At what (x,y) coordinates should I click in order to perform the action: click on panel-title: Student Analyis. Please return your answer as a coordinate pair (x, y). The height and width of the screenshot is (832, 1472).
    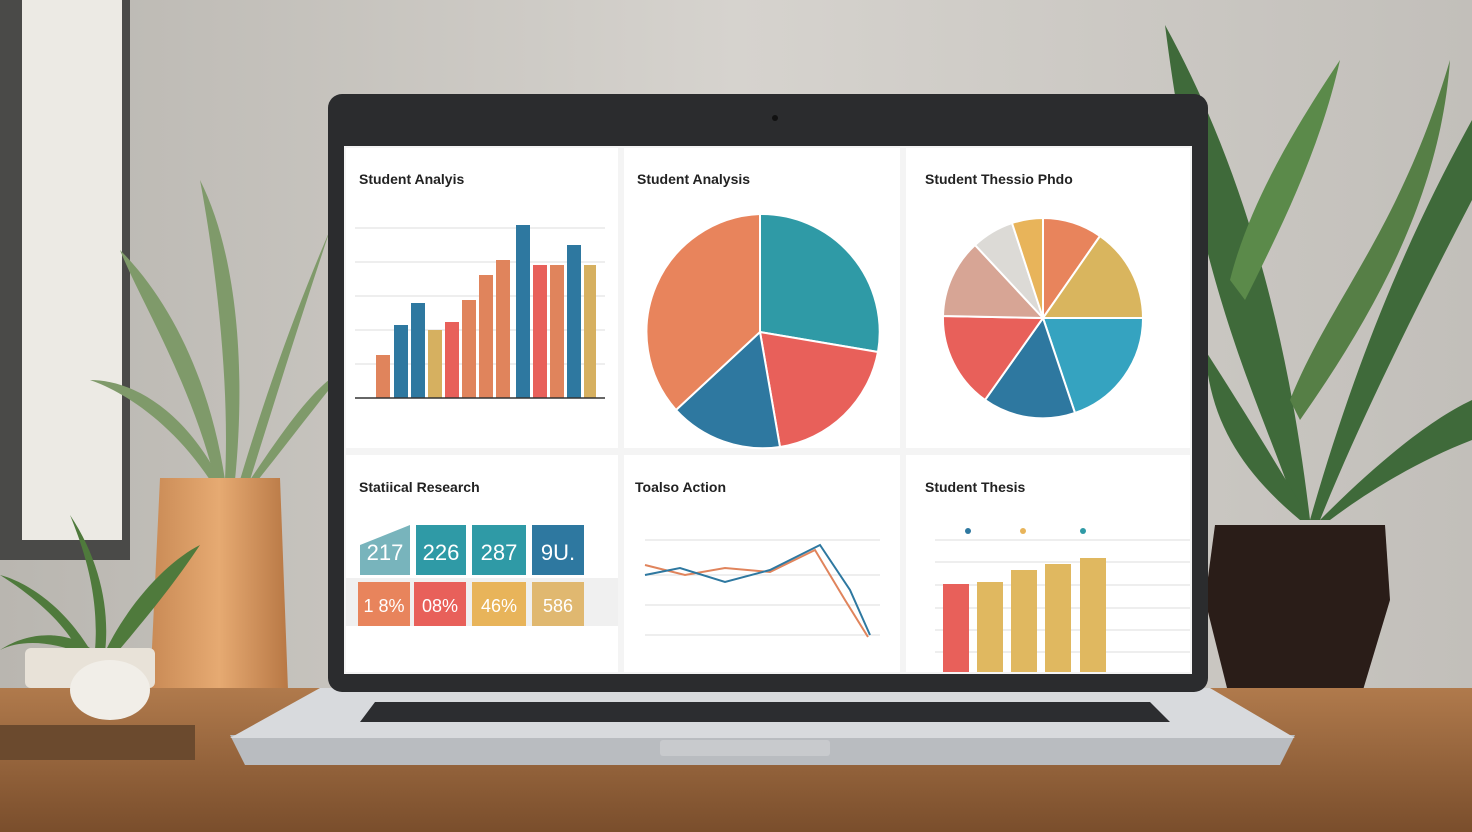
    Looking at the image, I should click on (411, 179).